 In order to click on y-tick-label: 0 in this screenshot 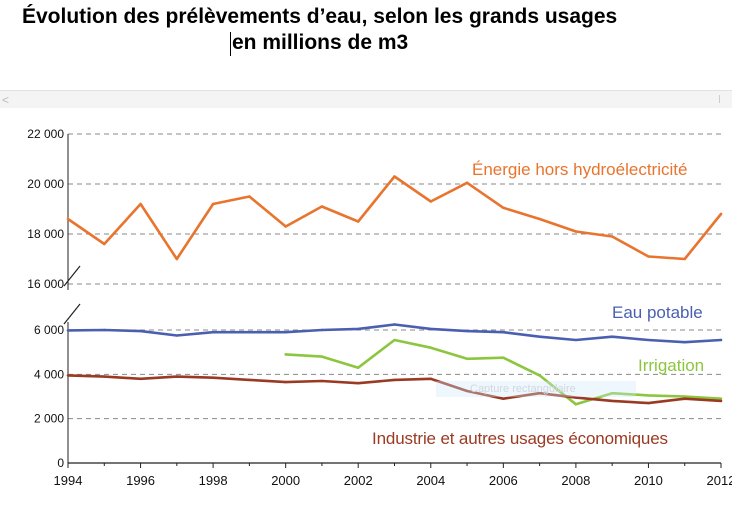, I will do `click(60, 463)`.